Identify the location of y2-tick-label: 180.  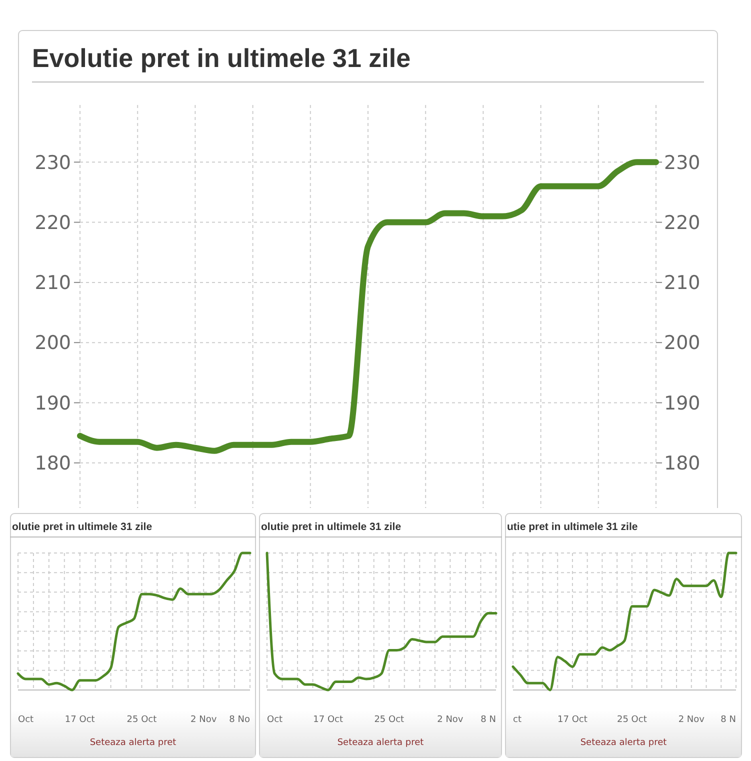
(682, 463).